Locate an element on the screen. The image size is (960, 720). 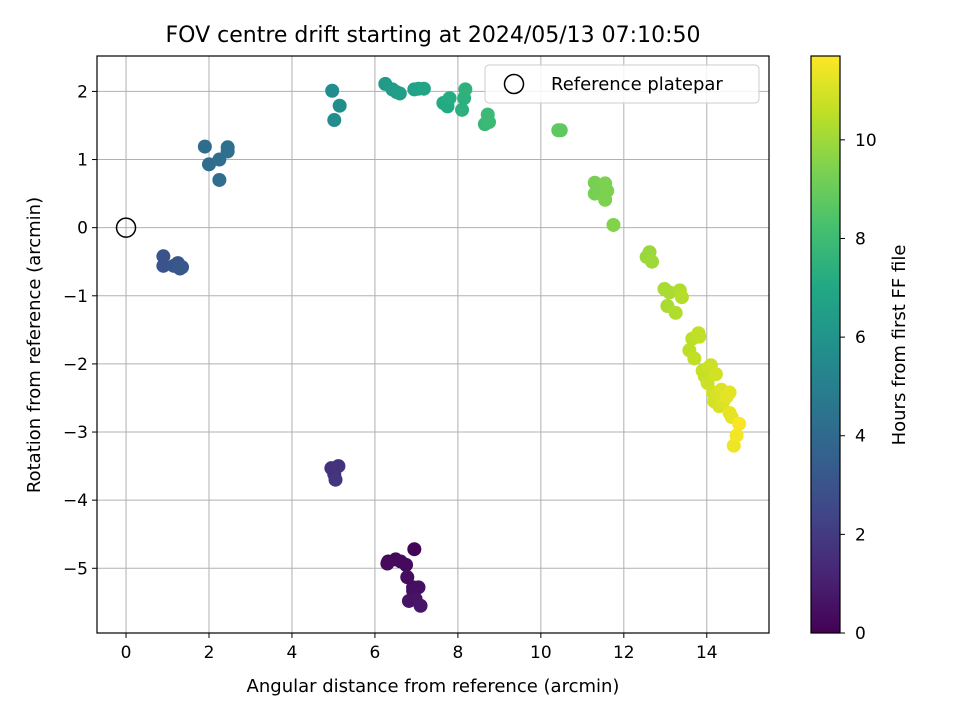
colorbar-tick-label: 0 is located at coordinates (860, 634).